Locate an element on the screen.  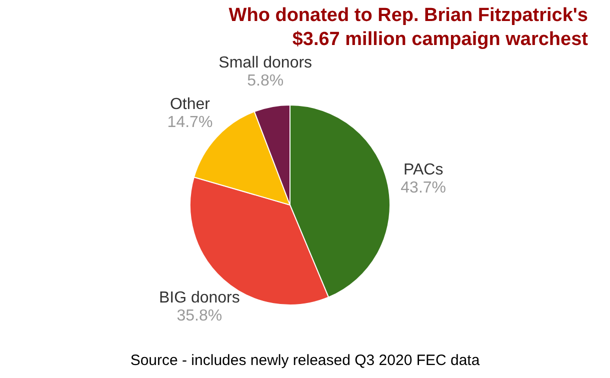
slice-label: BIG donors is located at coordinates (199, 297).